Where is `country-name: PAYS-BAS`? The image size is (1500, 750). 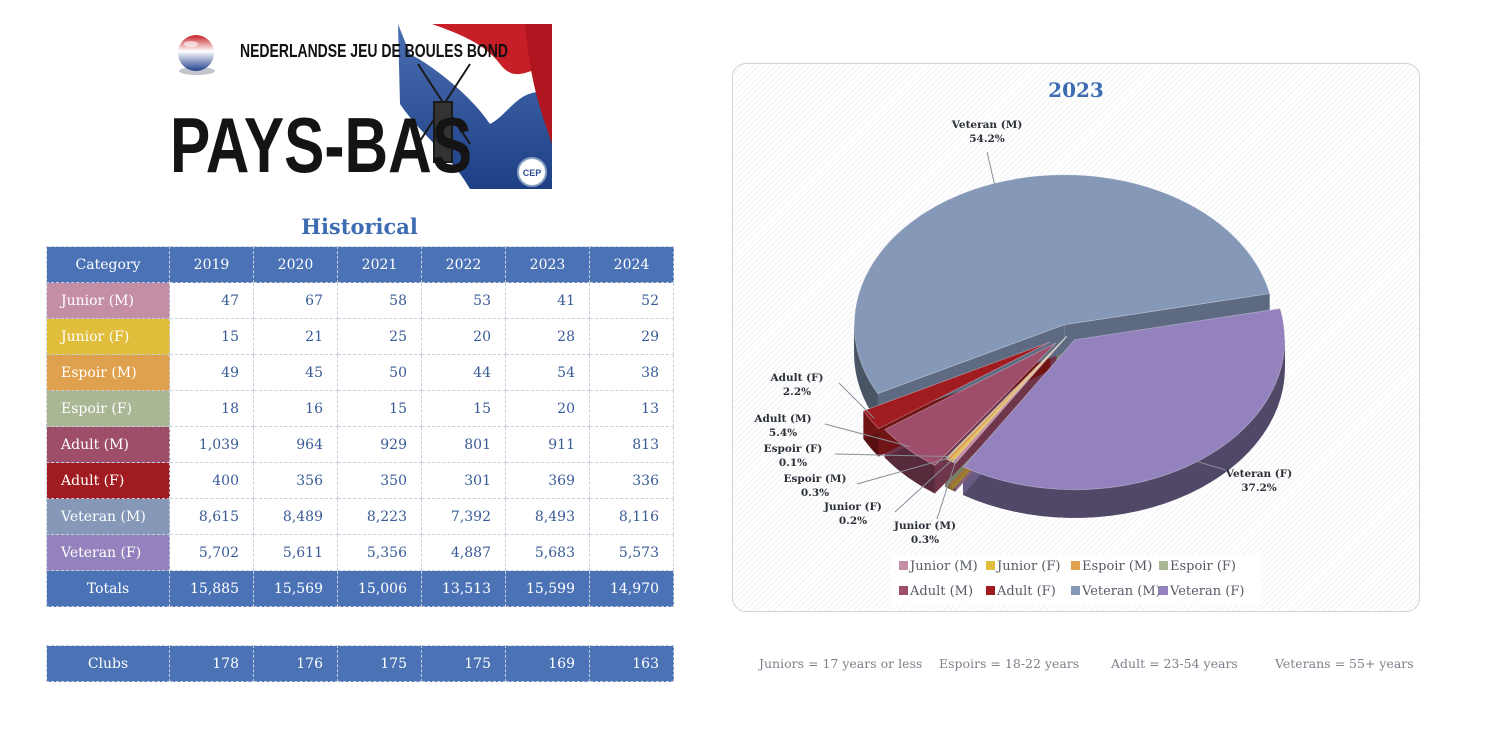
country-name: PAYS-BAS is located at coordinates (321, 145).